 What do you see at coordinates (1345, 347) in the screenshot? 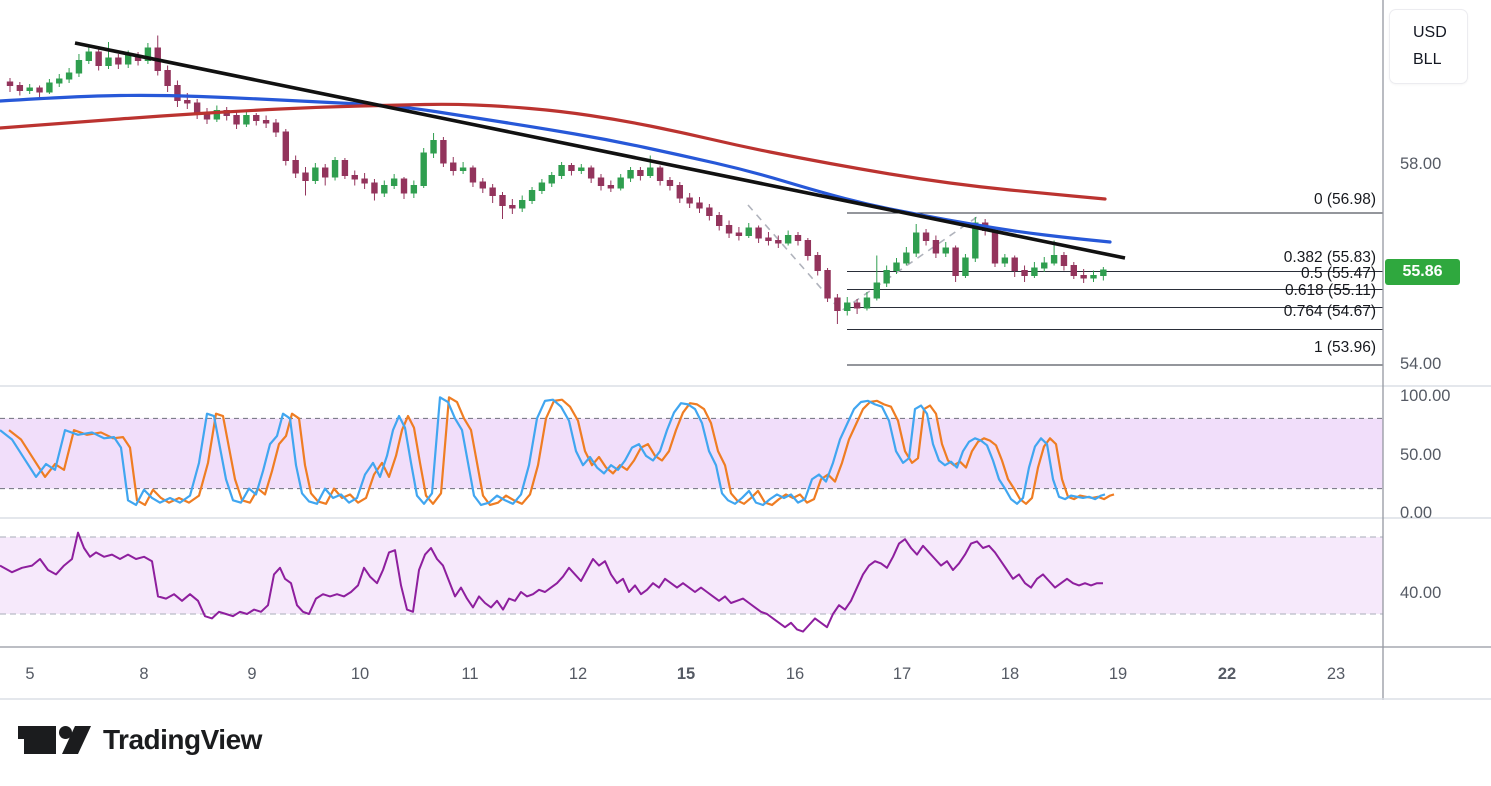
I see `fib-label-5: 1 (53.96)` at bounding box center [1345, 347].